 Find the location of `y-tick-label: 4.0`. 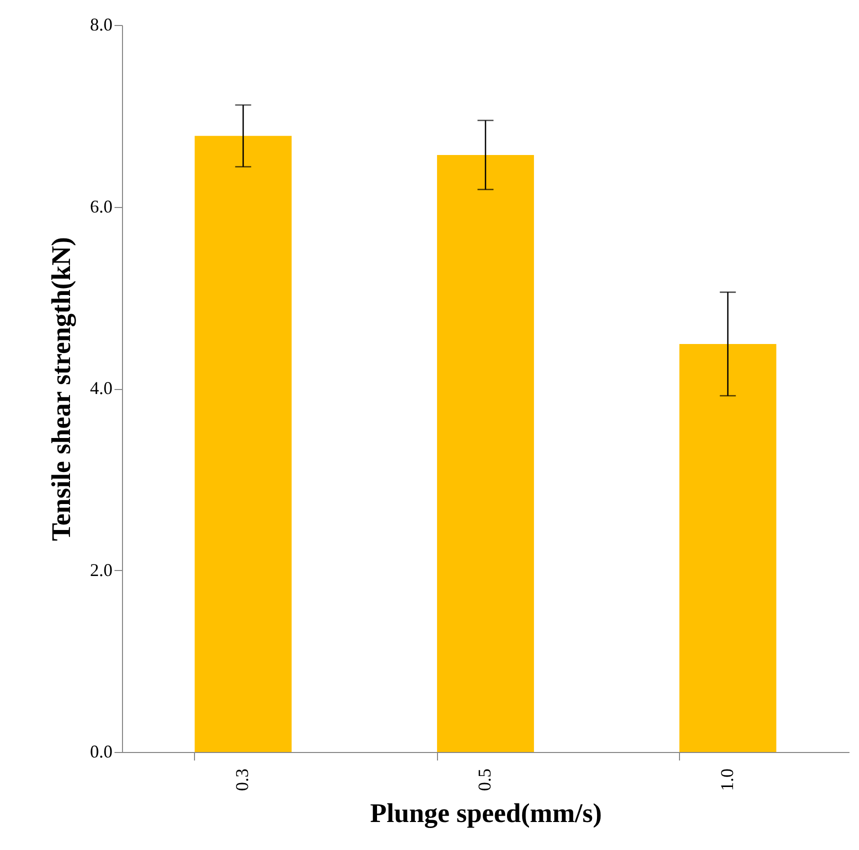

y-tick-label: 4.0 is located at coordinates (101, 388).